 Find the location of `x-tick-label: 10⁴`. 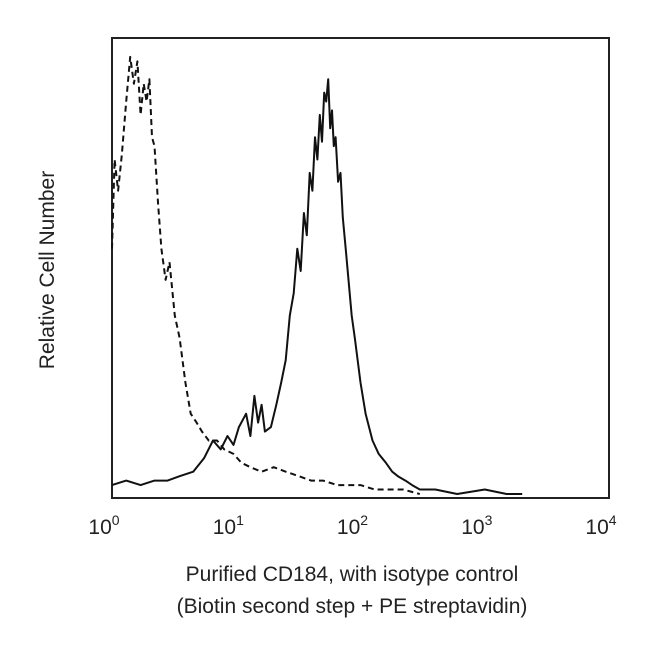

x-tick-label: 10⁴ is located at coordinates (600, 525).